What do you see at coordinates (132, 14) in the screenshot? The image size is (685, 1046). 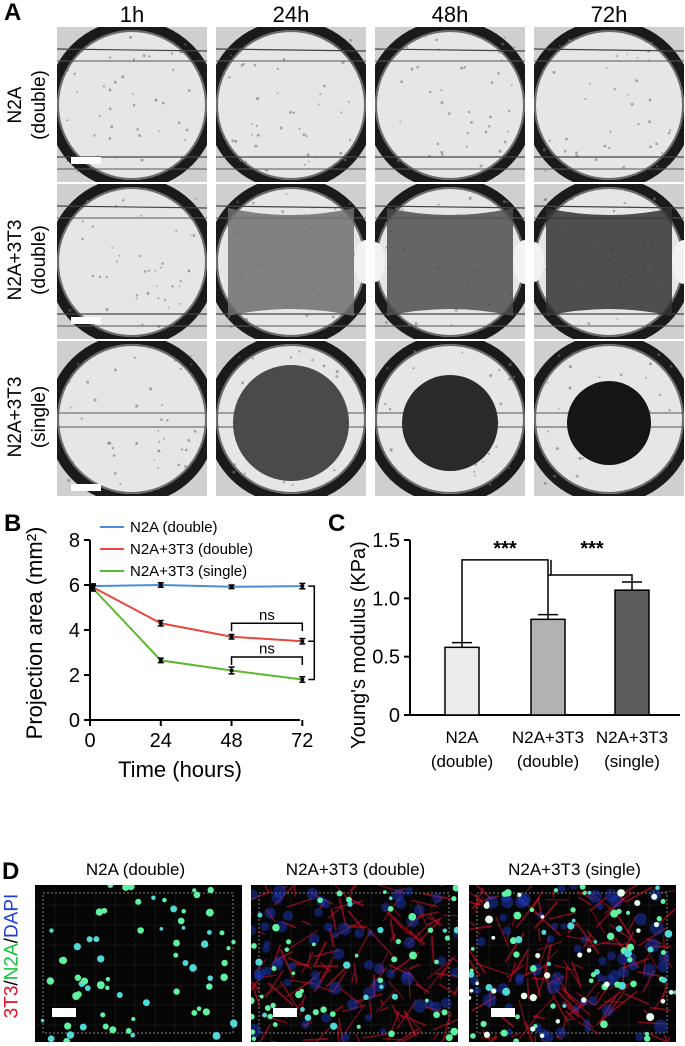 I see `timepoint-1h: 1h` at bounding box center [132, 14].